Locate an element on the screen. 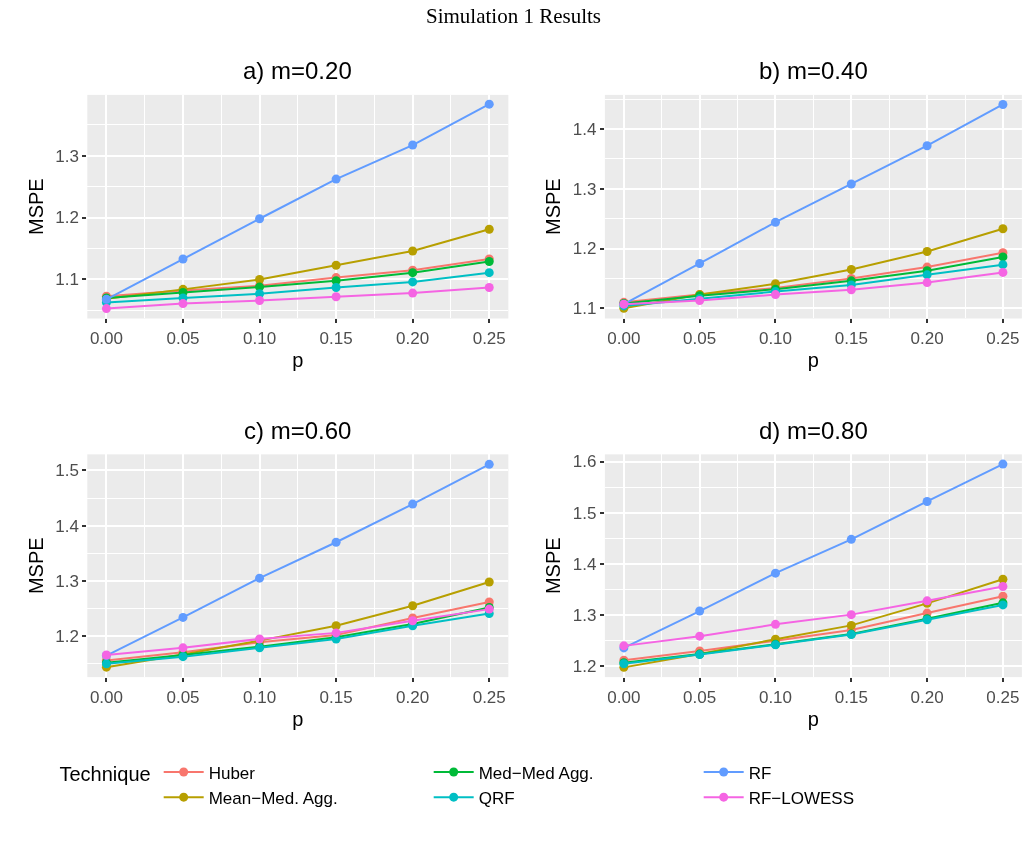 This screenshot has height=862, width=1027. chart-title: d) m=0.80 is located at coordinates (813, 430).